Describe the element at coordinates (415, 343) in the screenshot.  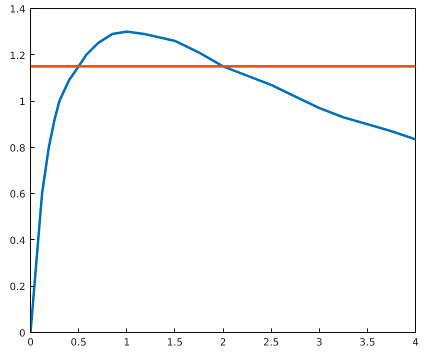
I see `x-tick-label: 4` at that location.